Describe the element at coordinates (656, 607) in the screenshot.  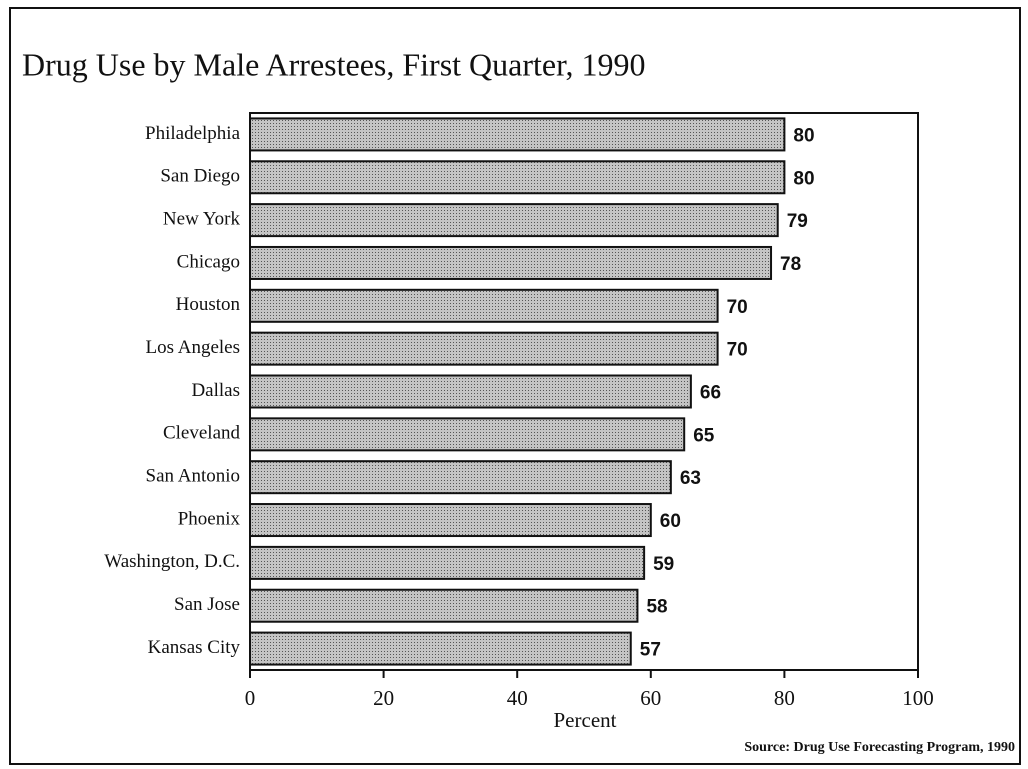
I see `value-label: 58` at that location.